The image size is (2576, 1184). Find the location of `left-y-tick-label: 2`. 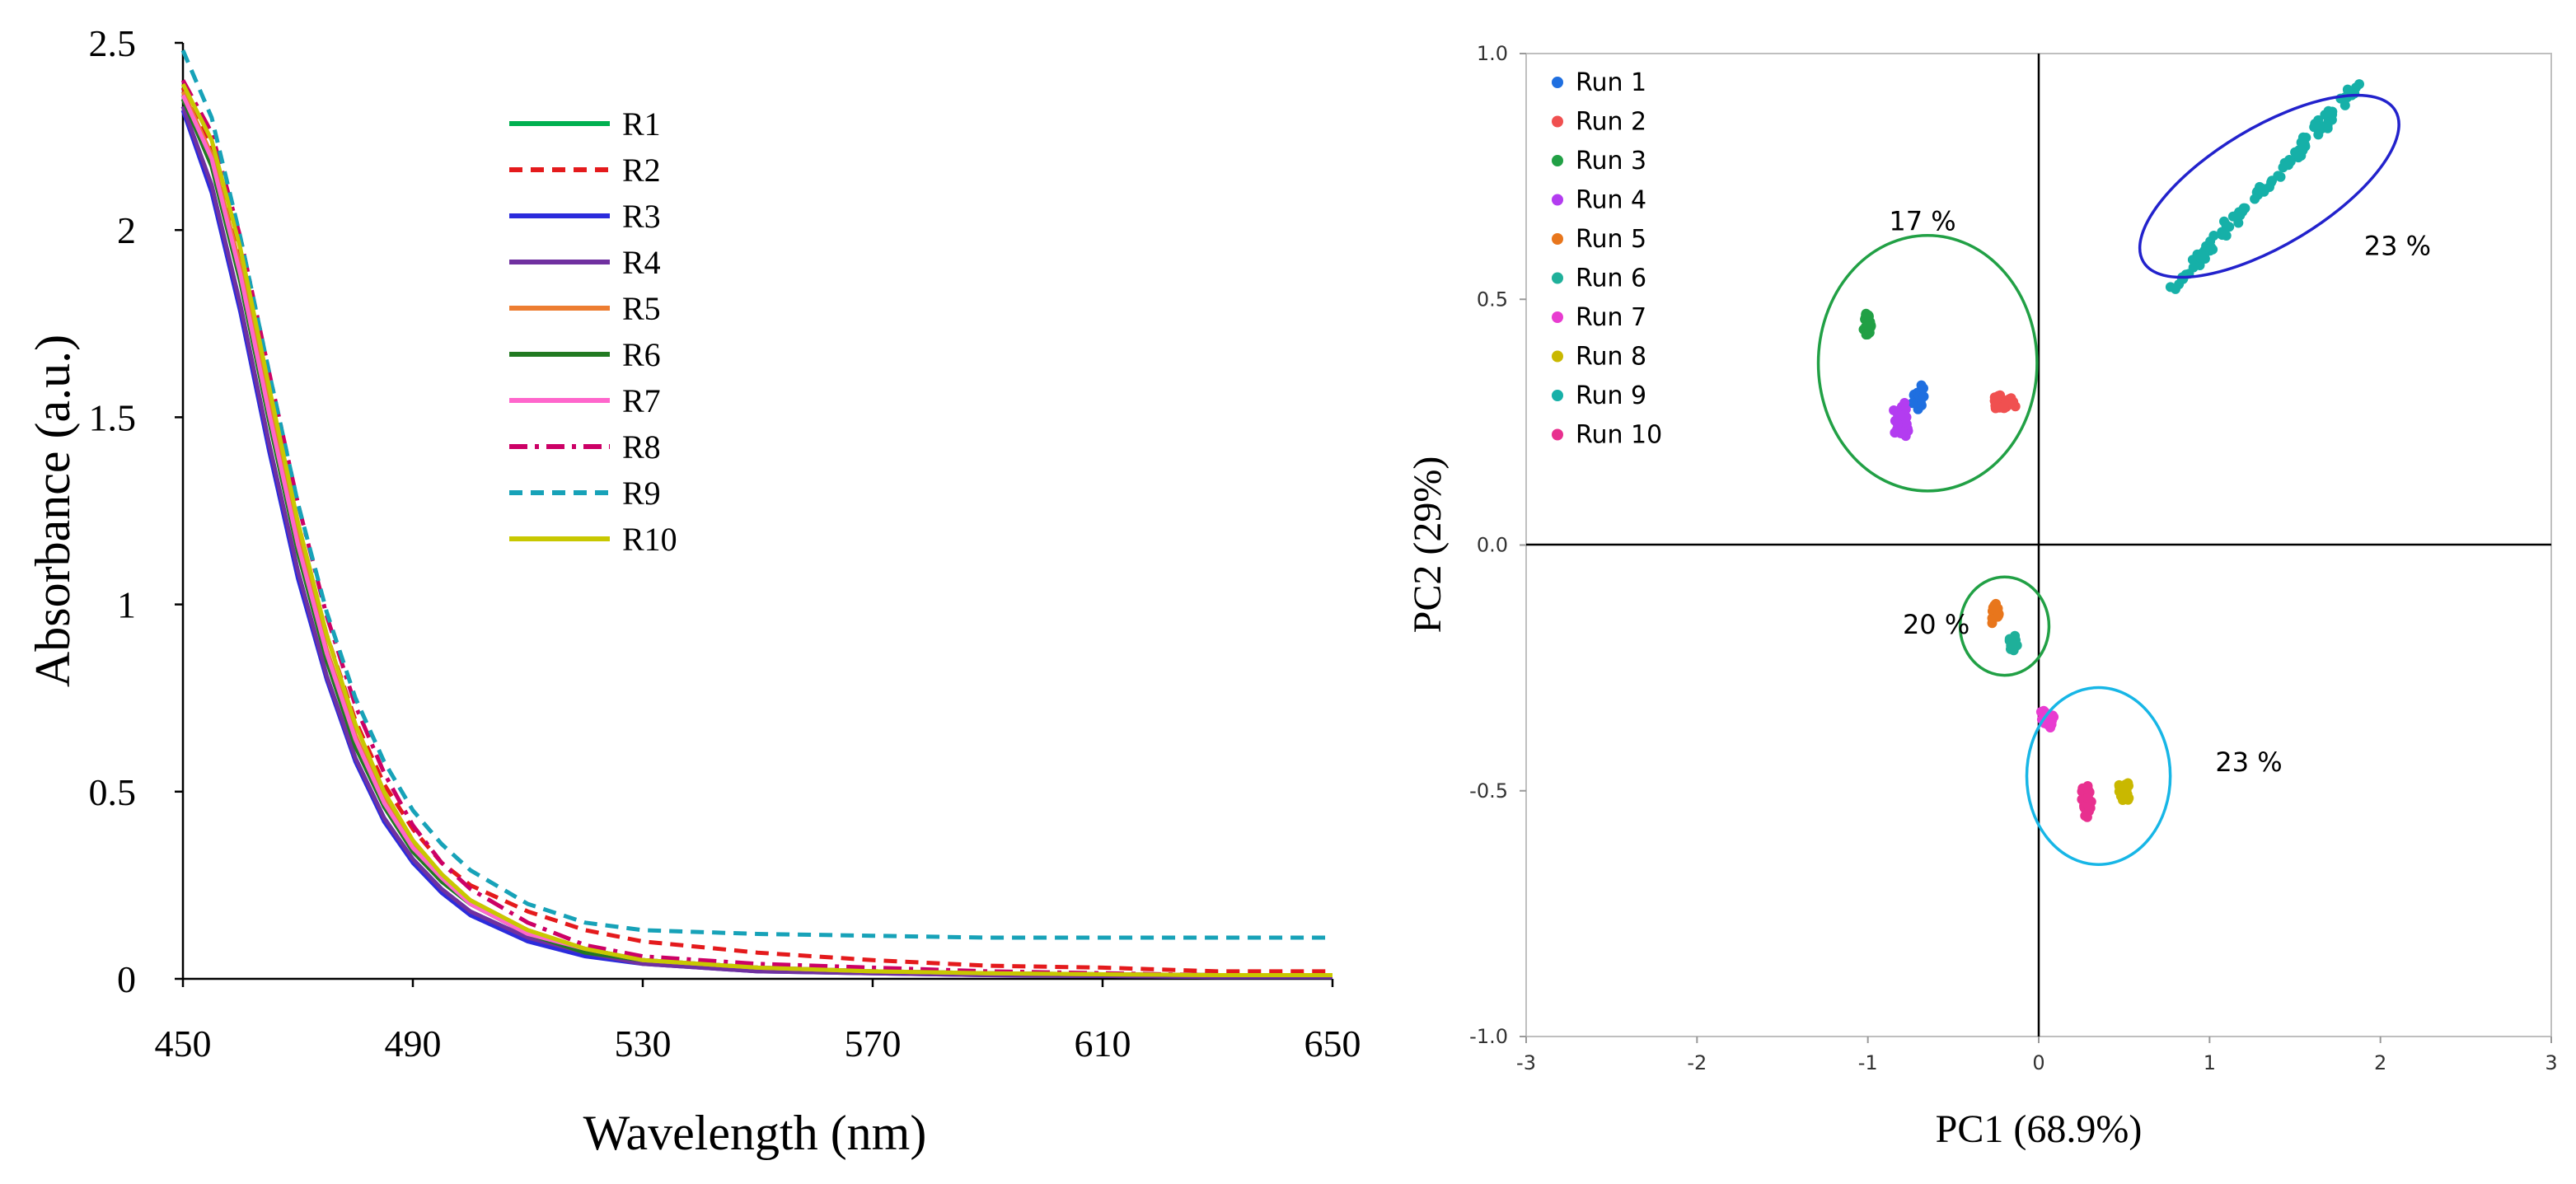

left-y-tick-label: 2 is located at coordinates (126, 230).